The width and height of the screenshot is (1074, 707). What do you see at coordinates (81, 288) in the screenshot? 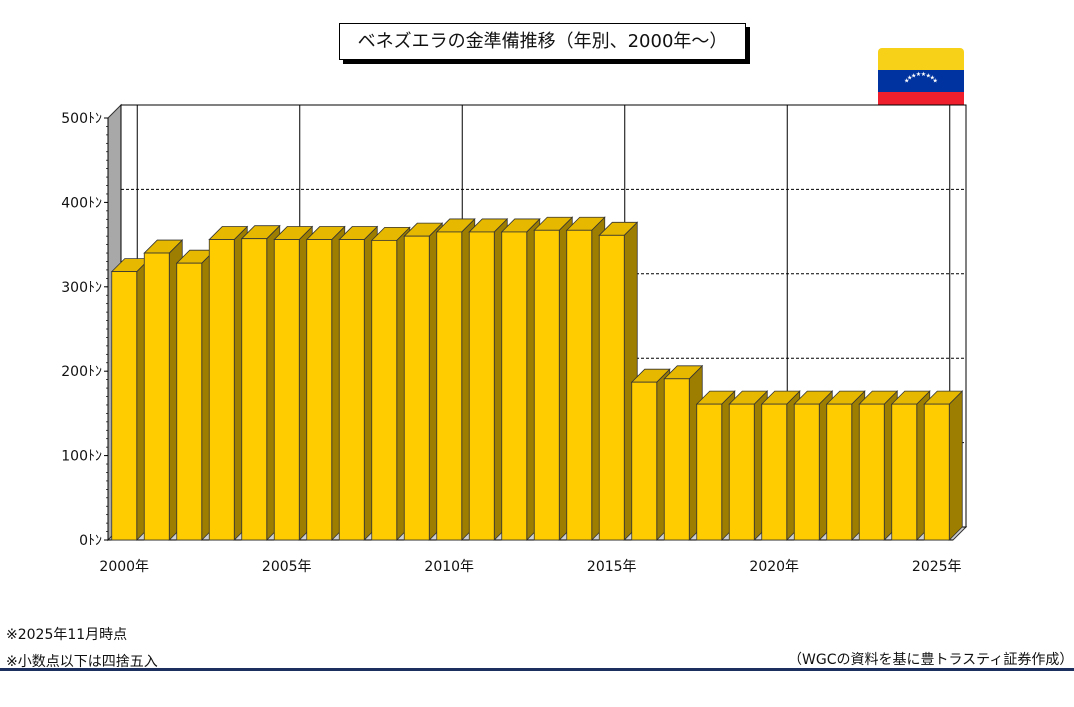
I see `y-tick-label: 300ﾄﾝ` at bounding box center [81, 288].